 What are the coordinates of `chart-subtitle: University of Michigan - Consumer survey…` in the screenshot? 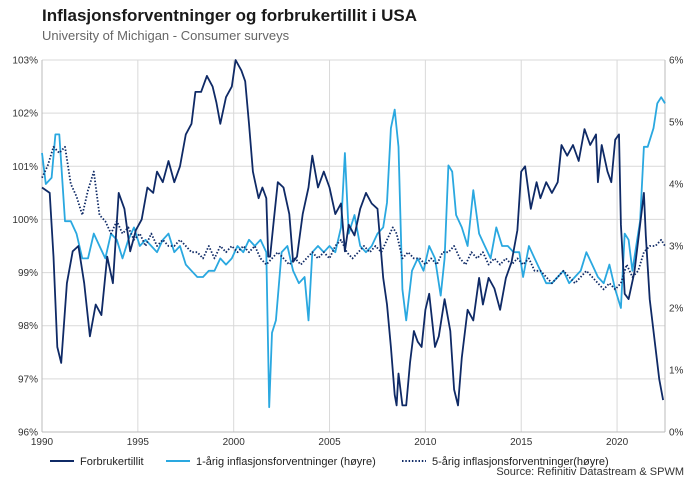 It's located at (166, 35).